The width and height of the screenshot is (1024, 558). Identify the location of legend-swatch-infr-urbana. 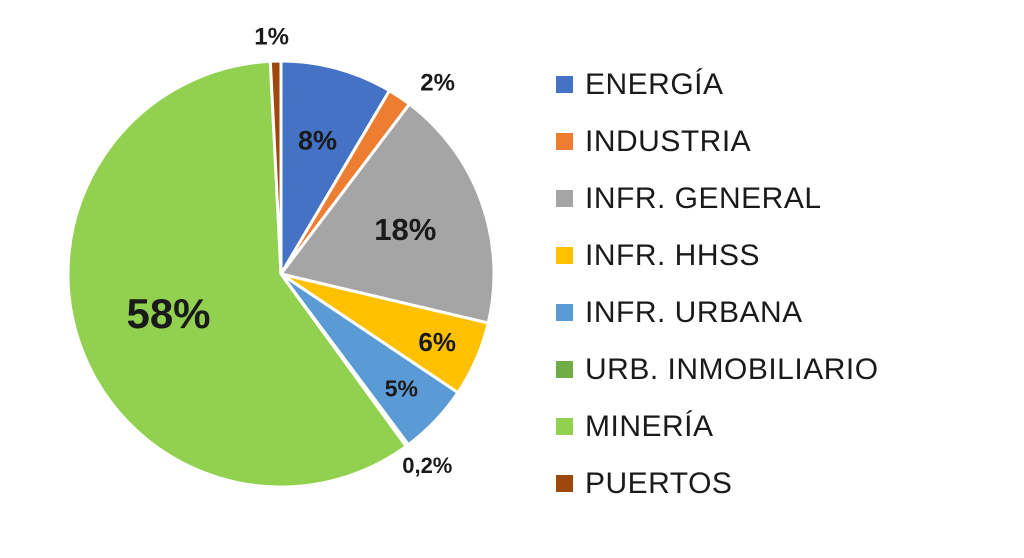
(564, 312).